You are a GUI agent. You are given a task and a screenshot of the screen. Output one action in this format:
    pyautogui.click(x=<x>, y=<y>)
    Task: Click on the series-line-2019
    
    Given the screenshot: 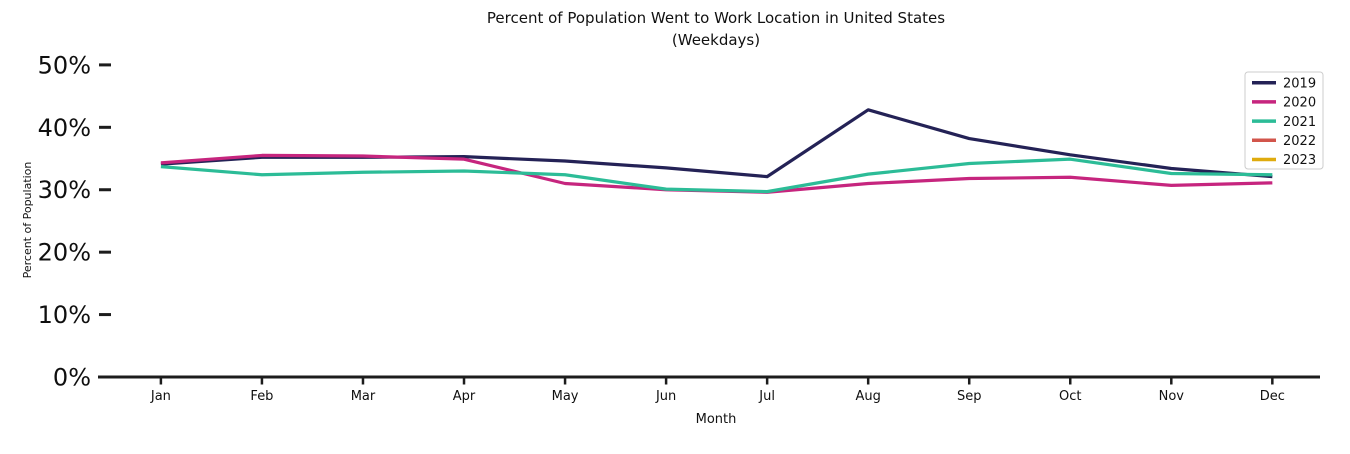 What is the action you would take?
    pyautogui.click(x=716, y=143)
    